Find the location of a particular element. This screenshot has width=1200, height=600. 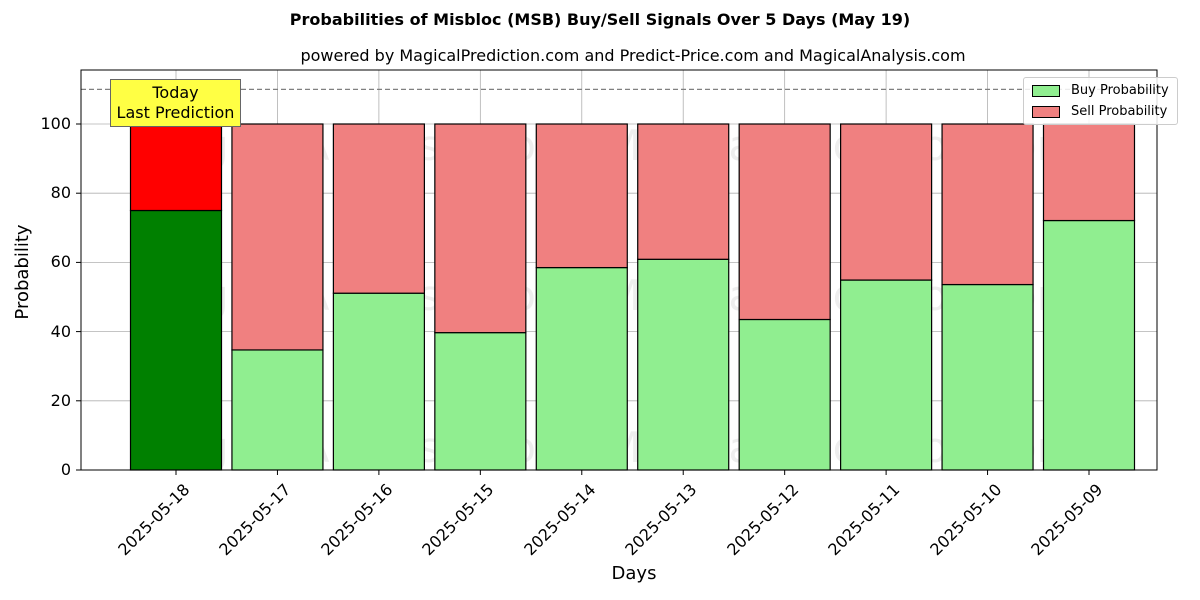

today-annotation: Today Last Prediction is located at coordinates (175, 103).